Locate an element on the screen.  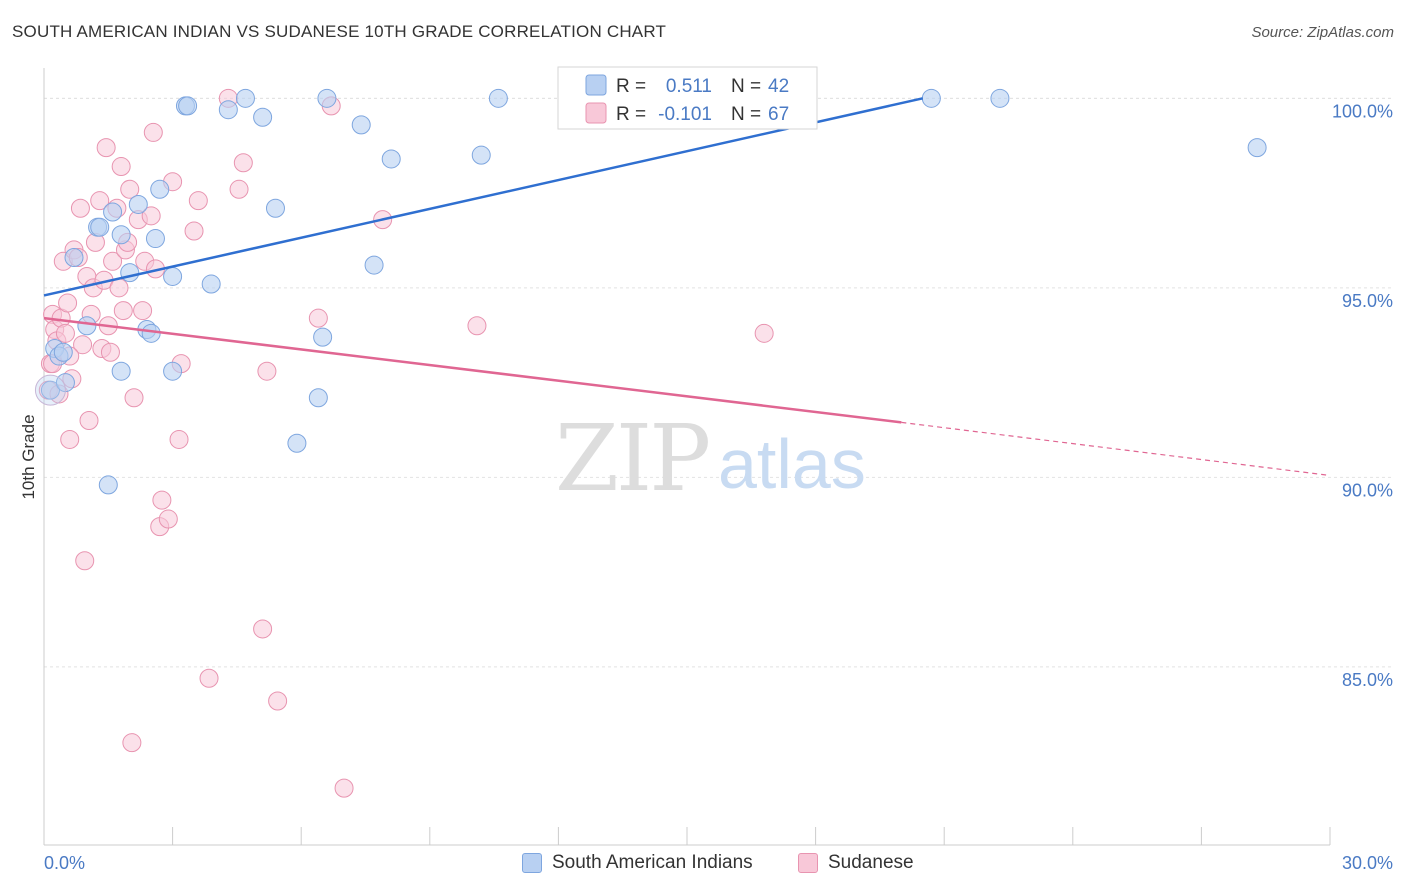
x-tick-label: 0.0% is located at coordinates (64, 863).